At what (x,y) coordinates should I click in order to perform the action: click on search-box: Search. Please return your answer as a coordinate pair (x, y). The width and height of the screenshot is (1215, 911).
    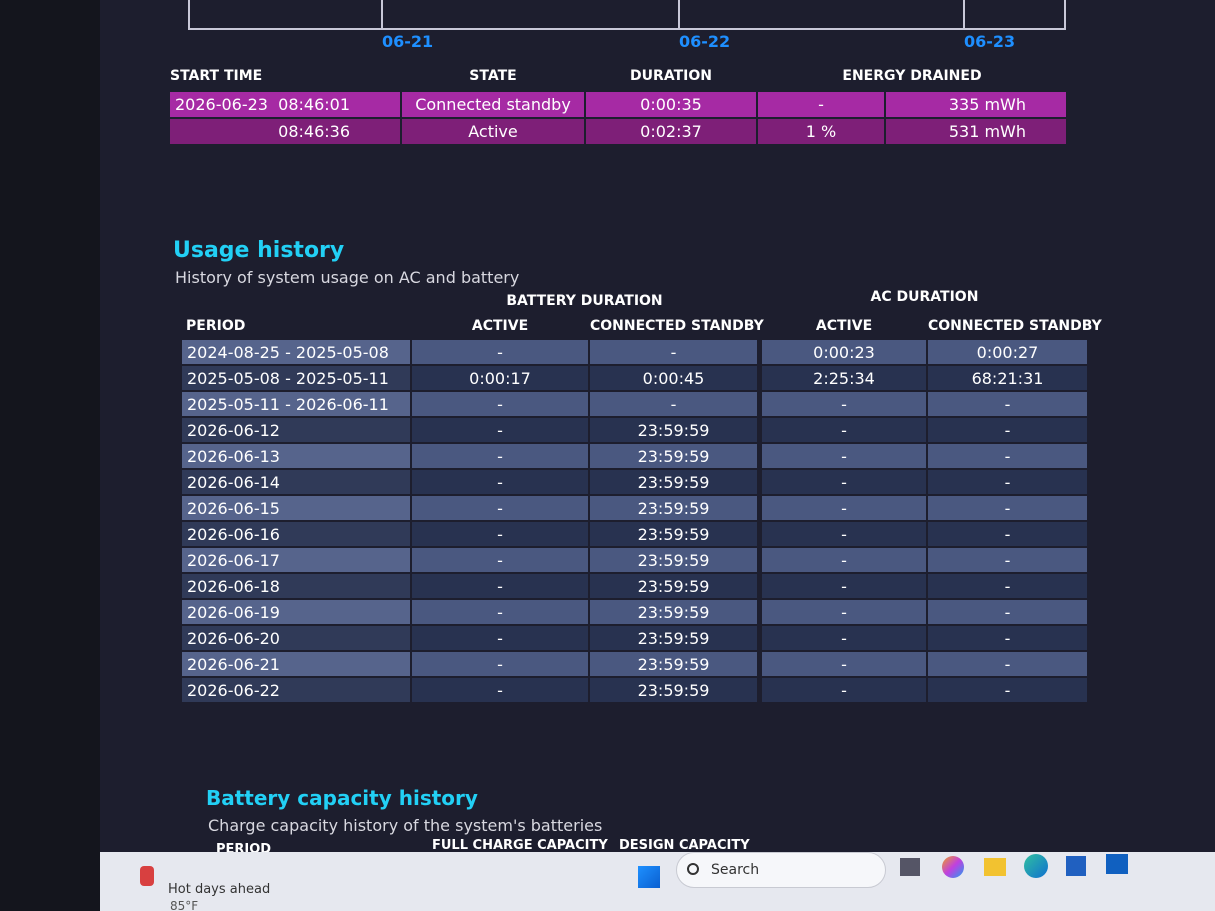
    Looking at the image, I should click on (781, 870).